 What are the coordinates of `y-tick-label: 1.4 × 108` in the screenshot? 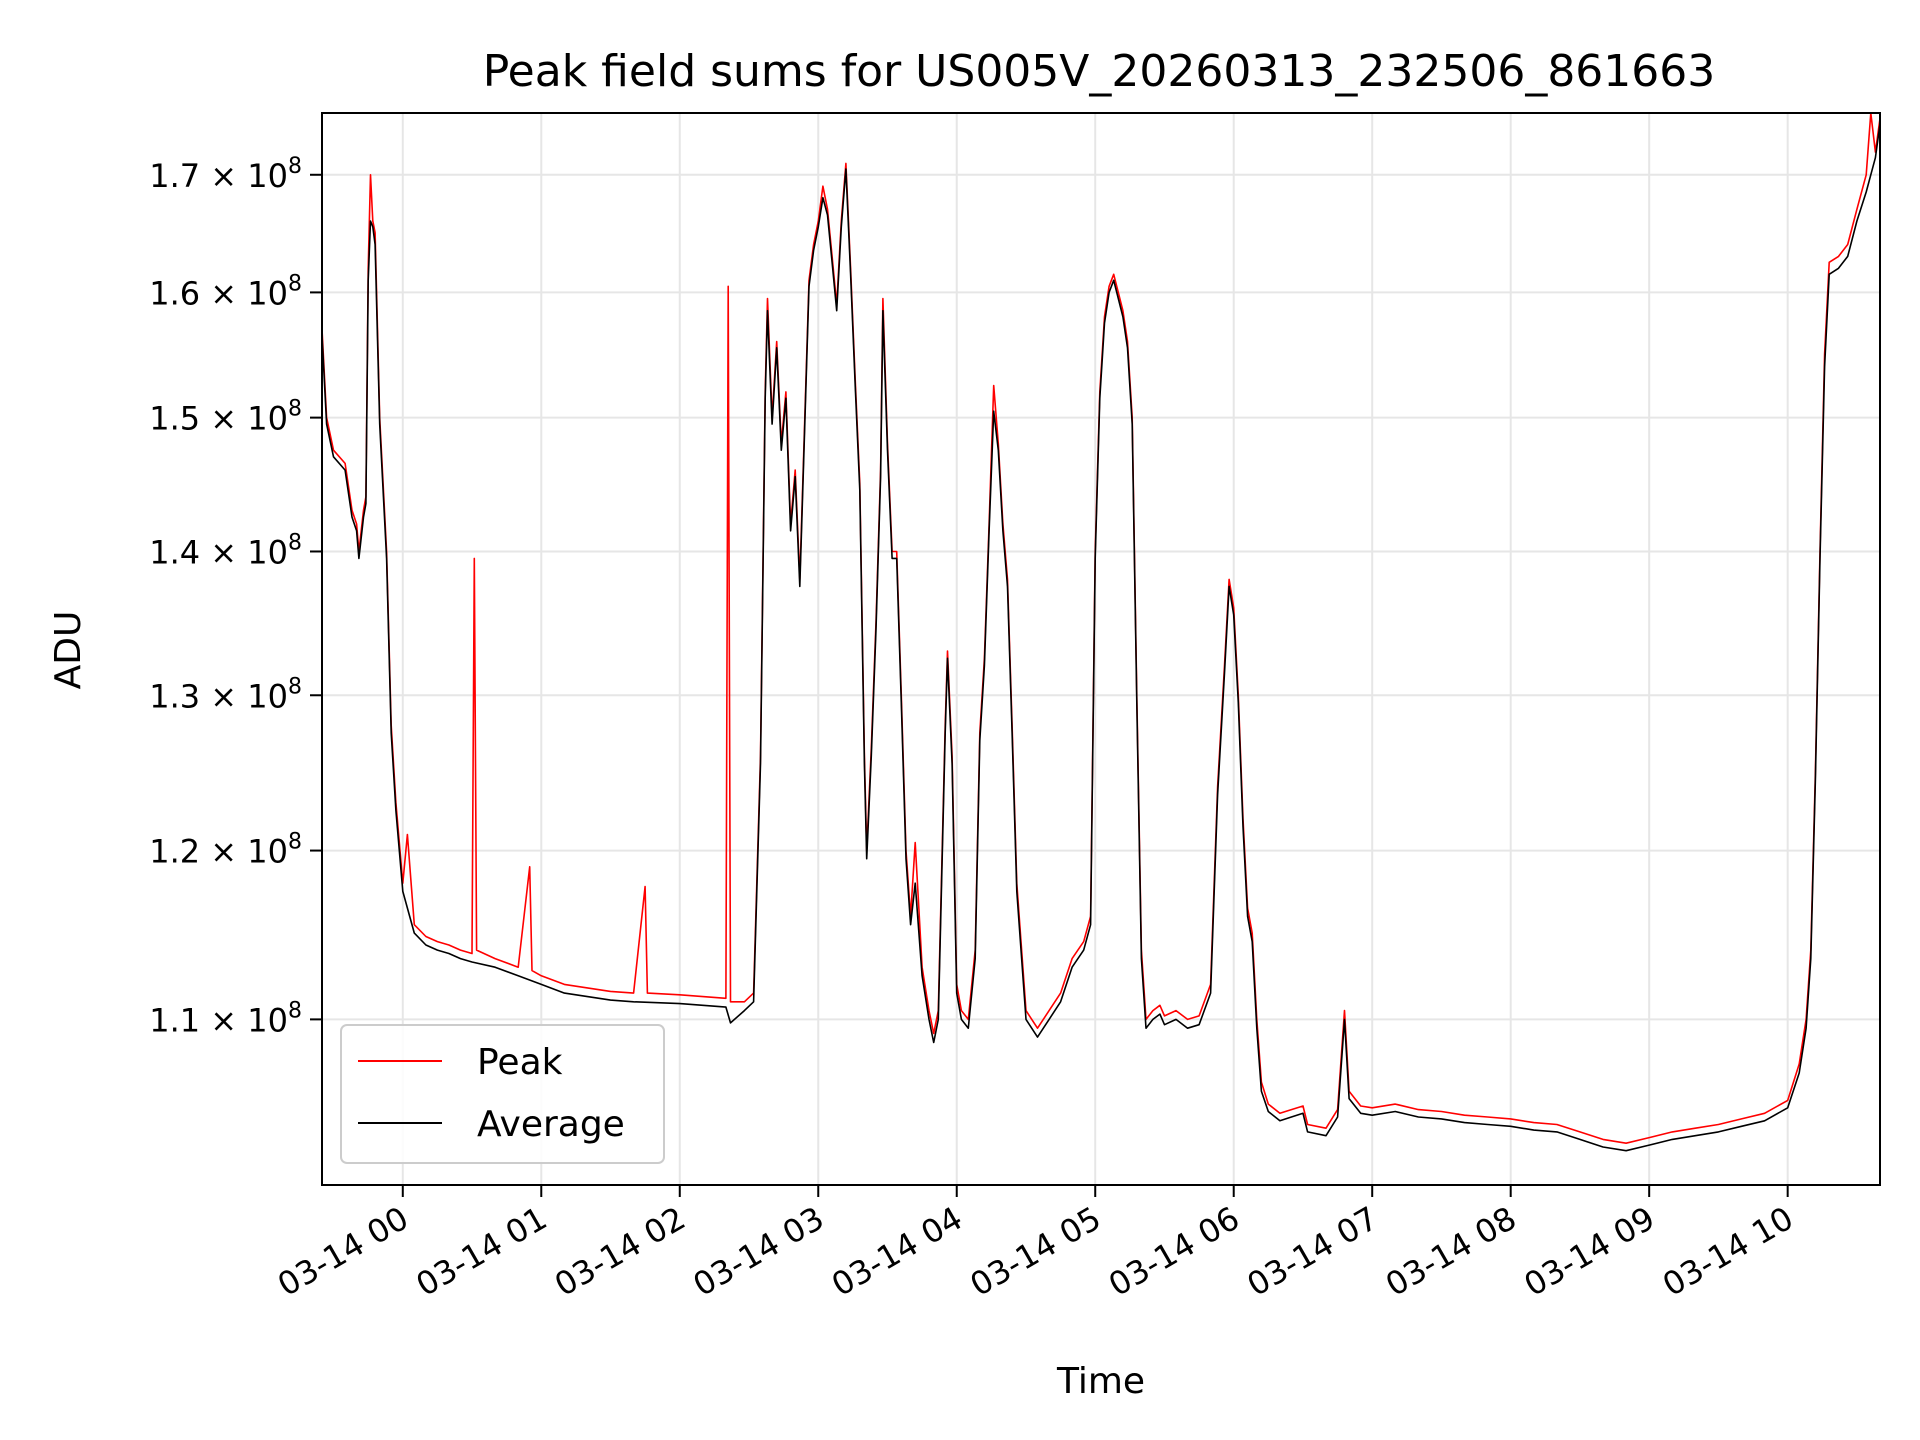 It's located at (225, 550).